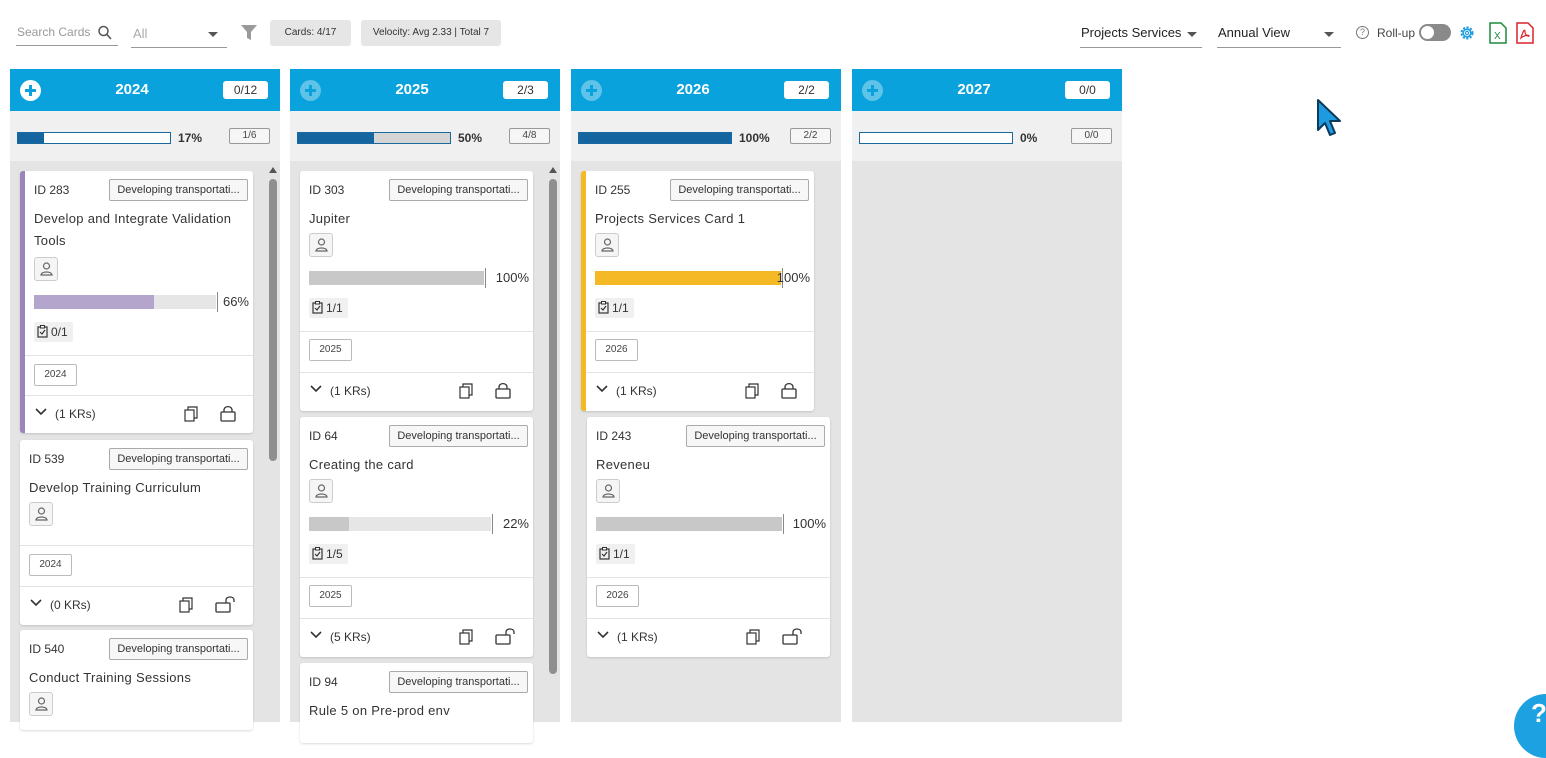 This screenshot has height=758, width=1546. Describe the element at coordinates (115, 487) in the screenshot. I see `card-title: Develop Training Curriculum` at that location.